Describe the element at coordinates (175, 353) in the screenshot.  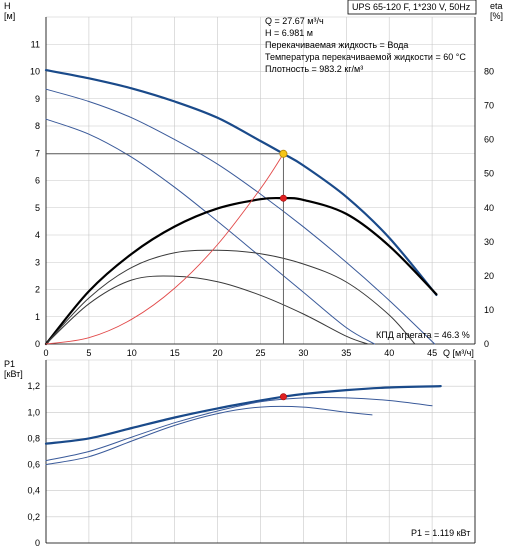
I see `x-tick-label: 15` at that location.